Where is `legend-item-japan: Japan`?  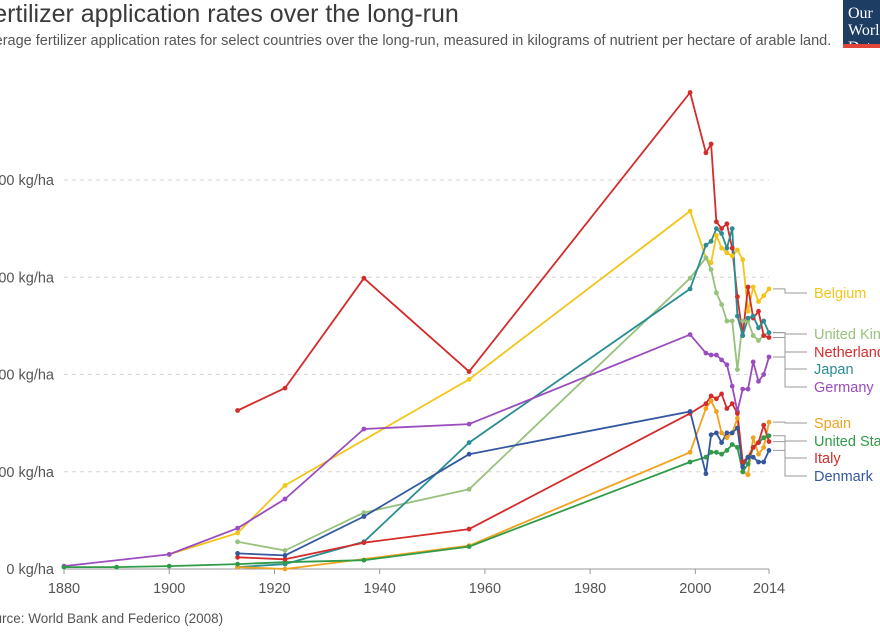 legend-item-japan: Japan is located at coordinates (813, 355).